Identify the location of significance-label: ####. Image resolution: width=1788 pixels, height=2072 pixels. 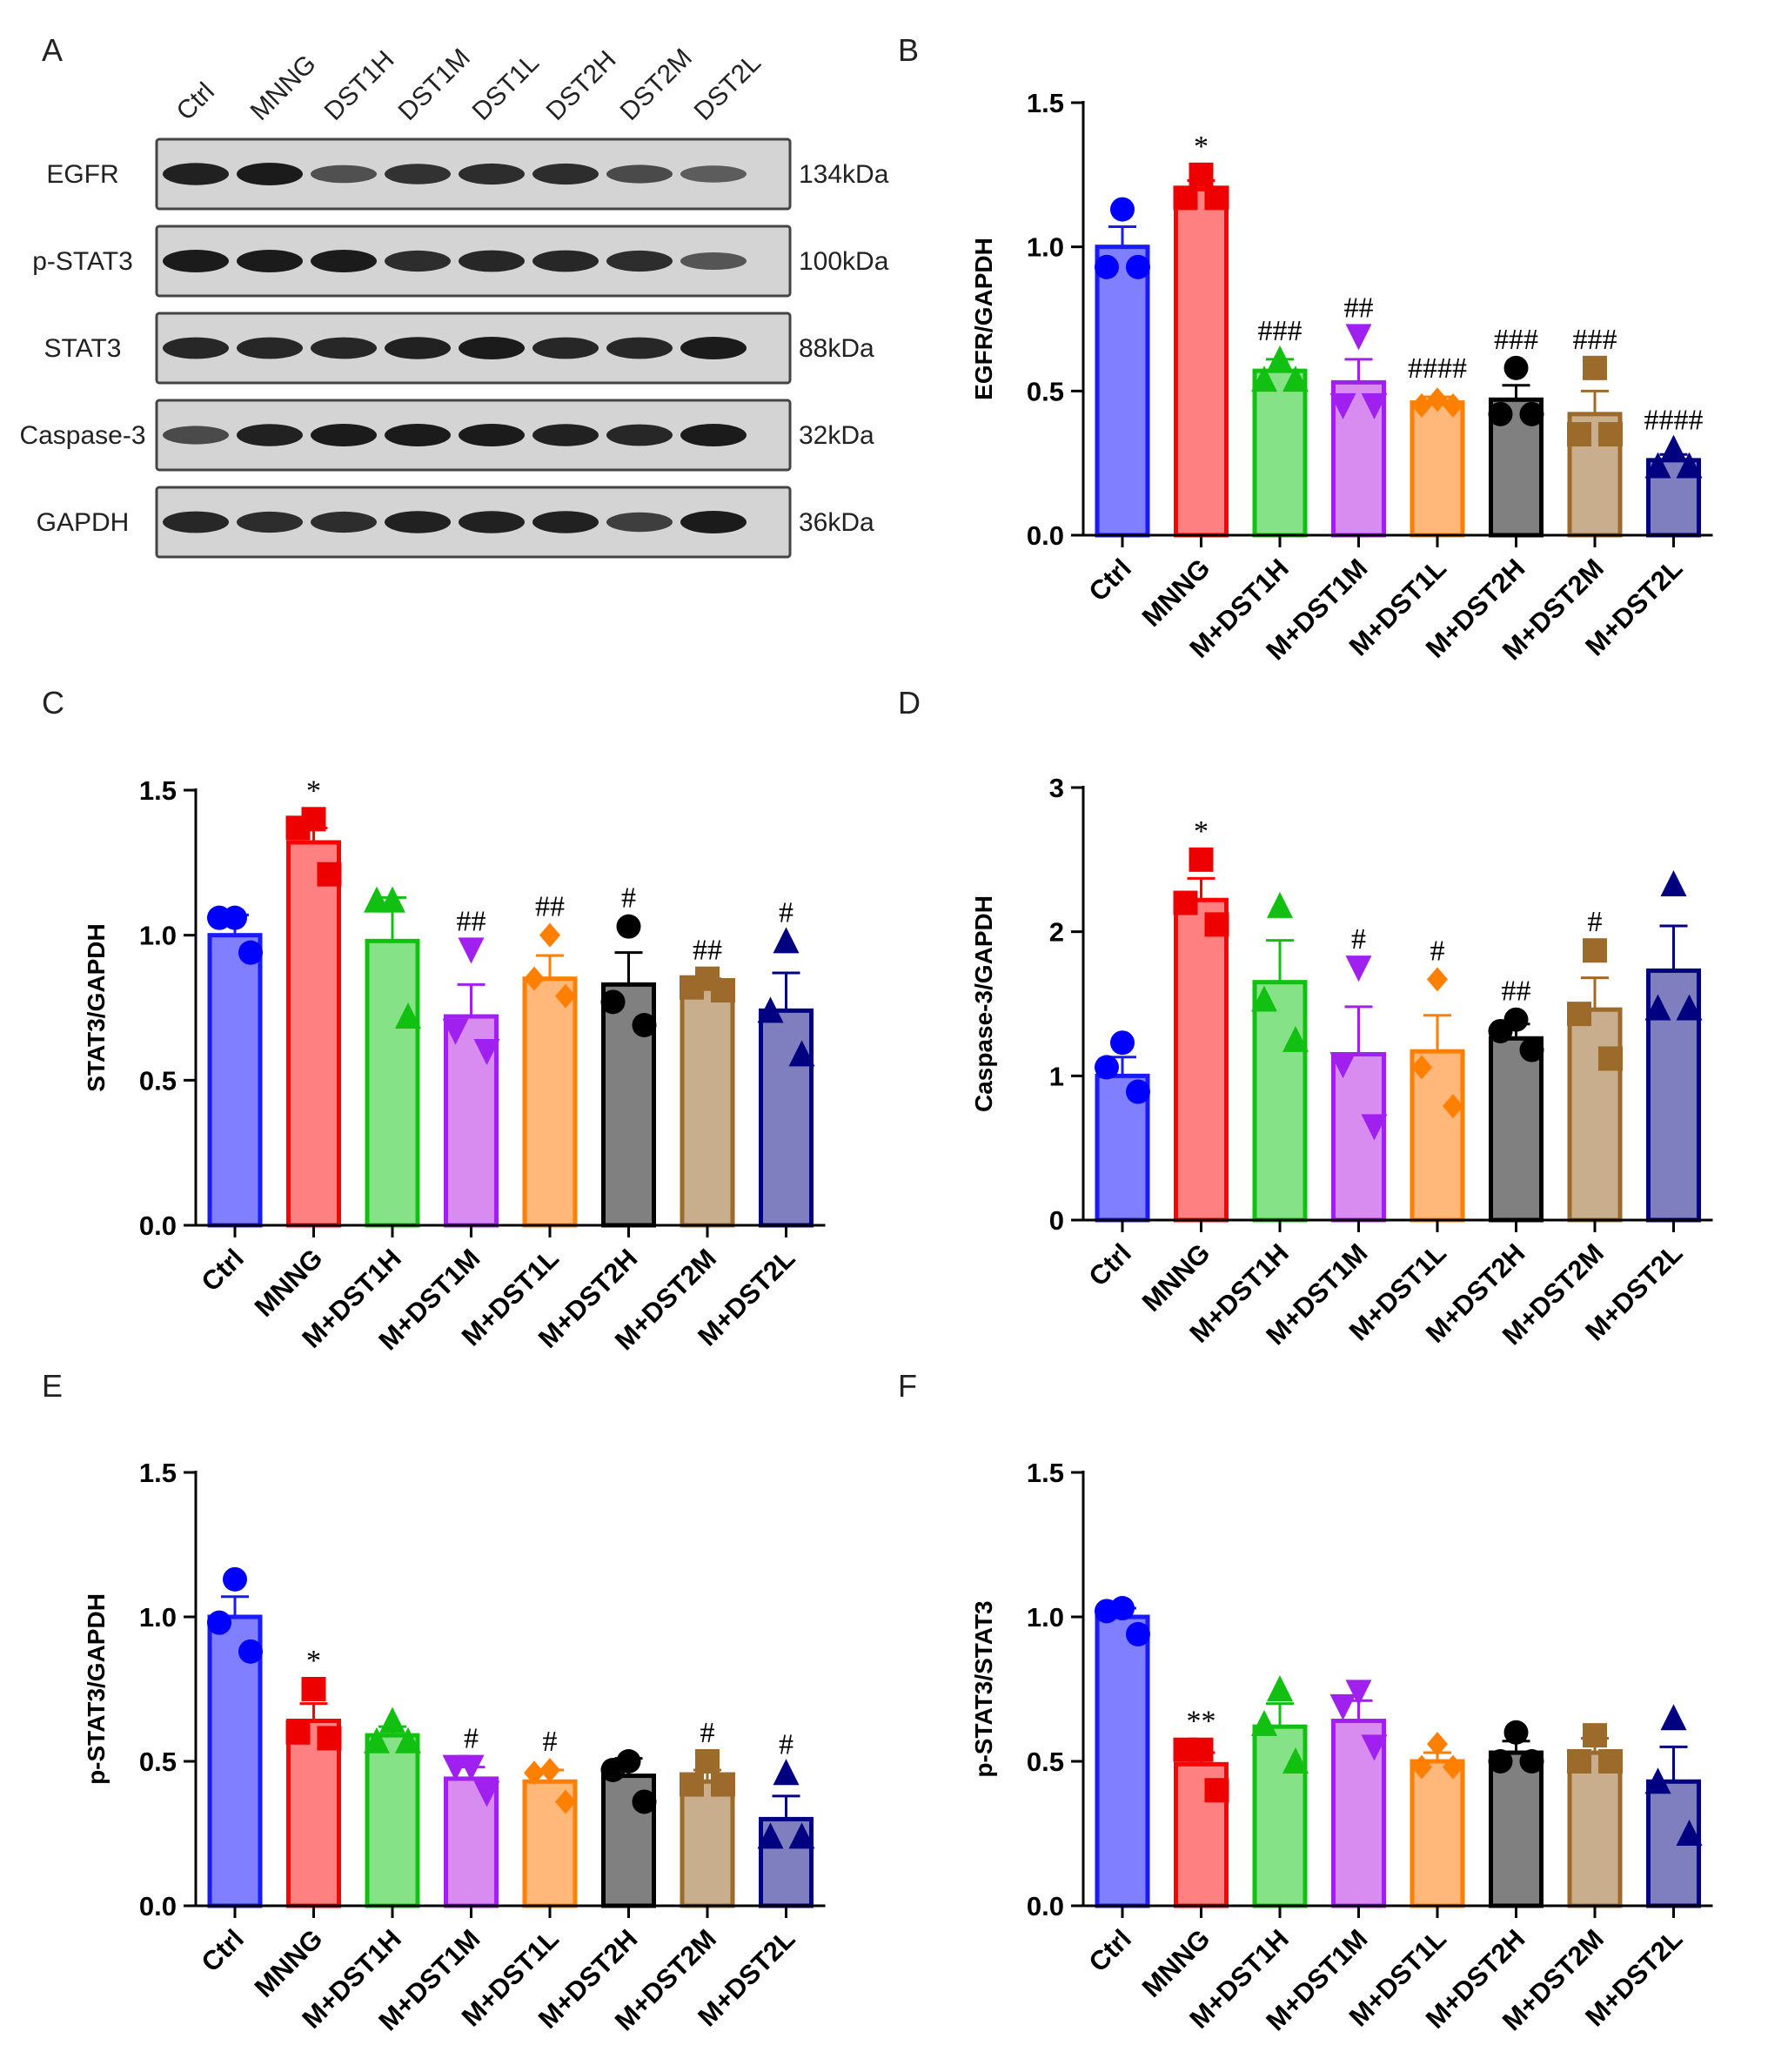
(1674, 421).